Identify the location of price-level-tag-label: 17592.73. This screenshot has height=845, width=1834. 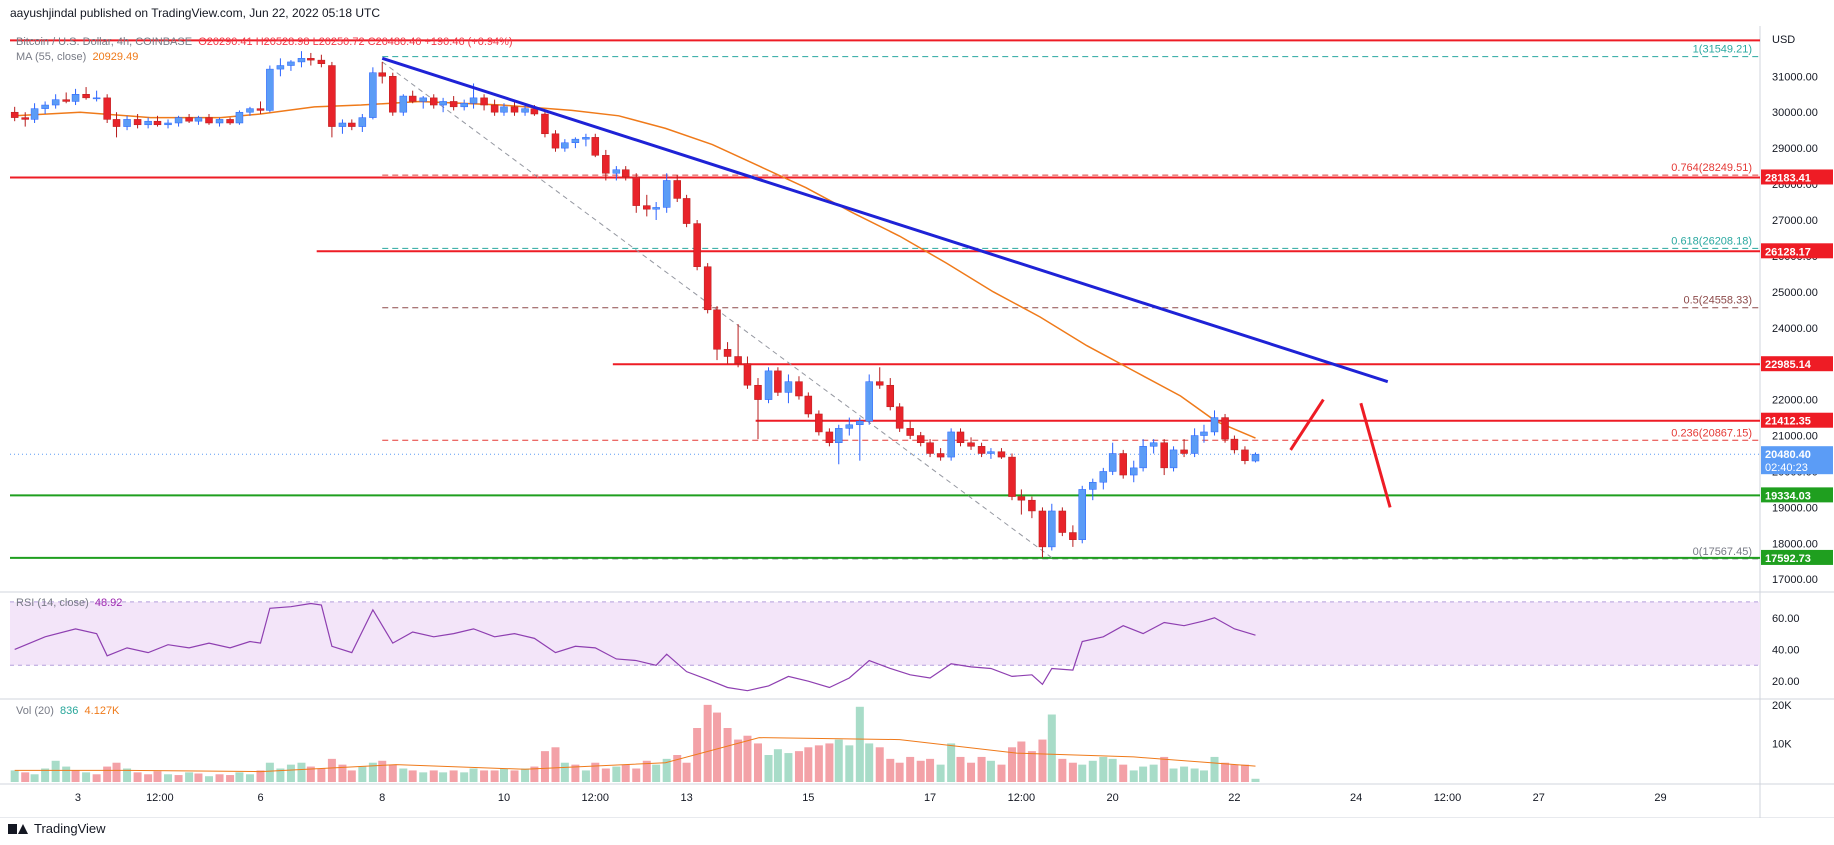
(1788, 559).